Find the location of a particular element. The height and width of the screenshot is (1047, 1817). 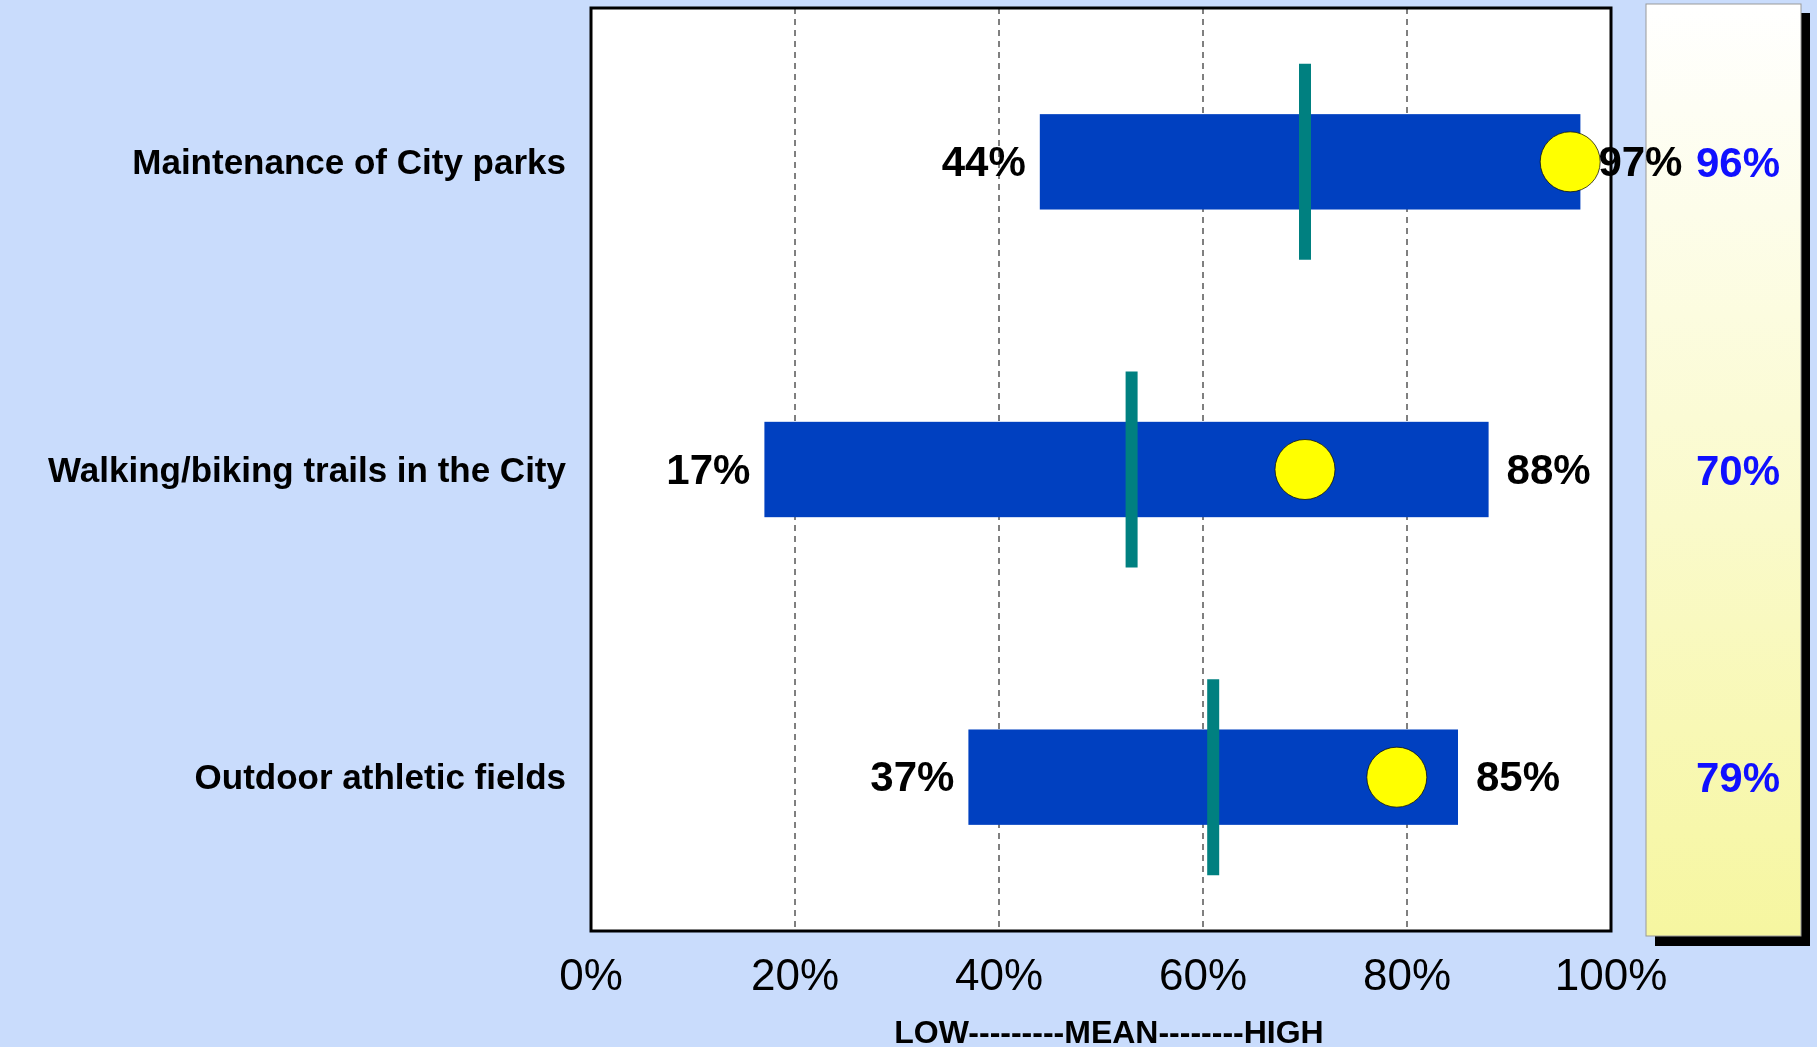

data-label: 96% is located at coordinates (1738, 162).